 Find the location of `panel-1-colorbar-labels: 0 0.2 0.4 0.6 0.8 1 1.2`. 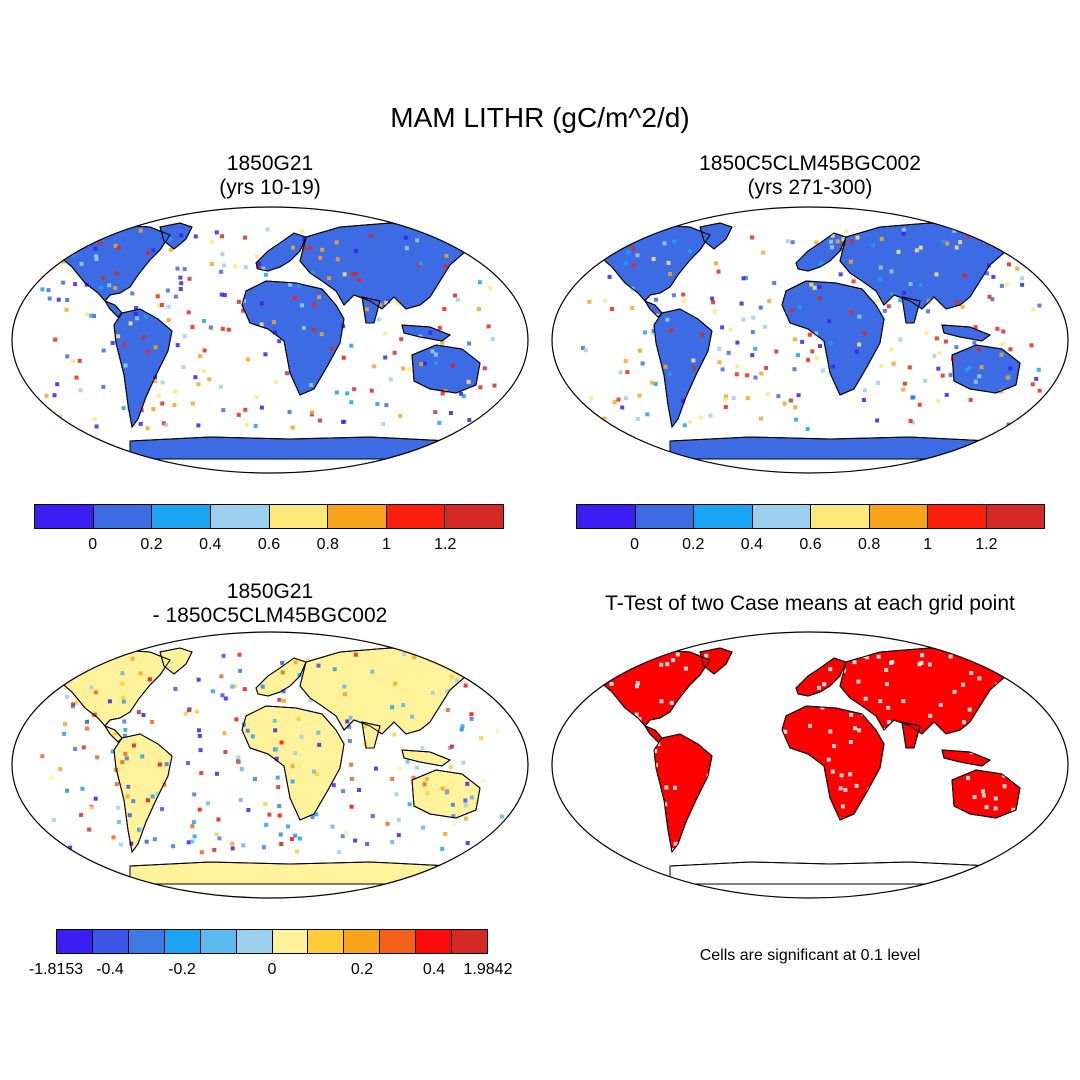

panel-1-colorbar-labels: 0 0.2 0.4 0.6 0.8 1 1.2 is located at coordinates (269, 546).